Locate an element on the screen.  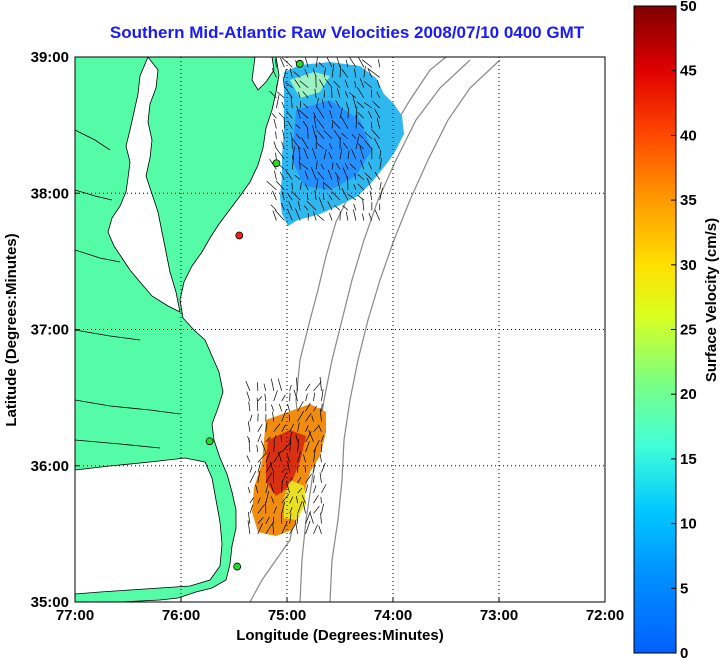
velocity-vectors is located at coordinates (314, 296).